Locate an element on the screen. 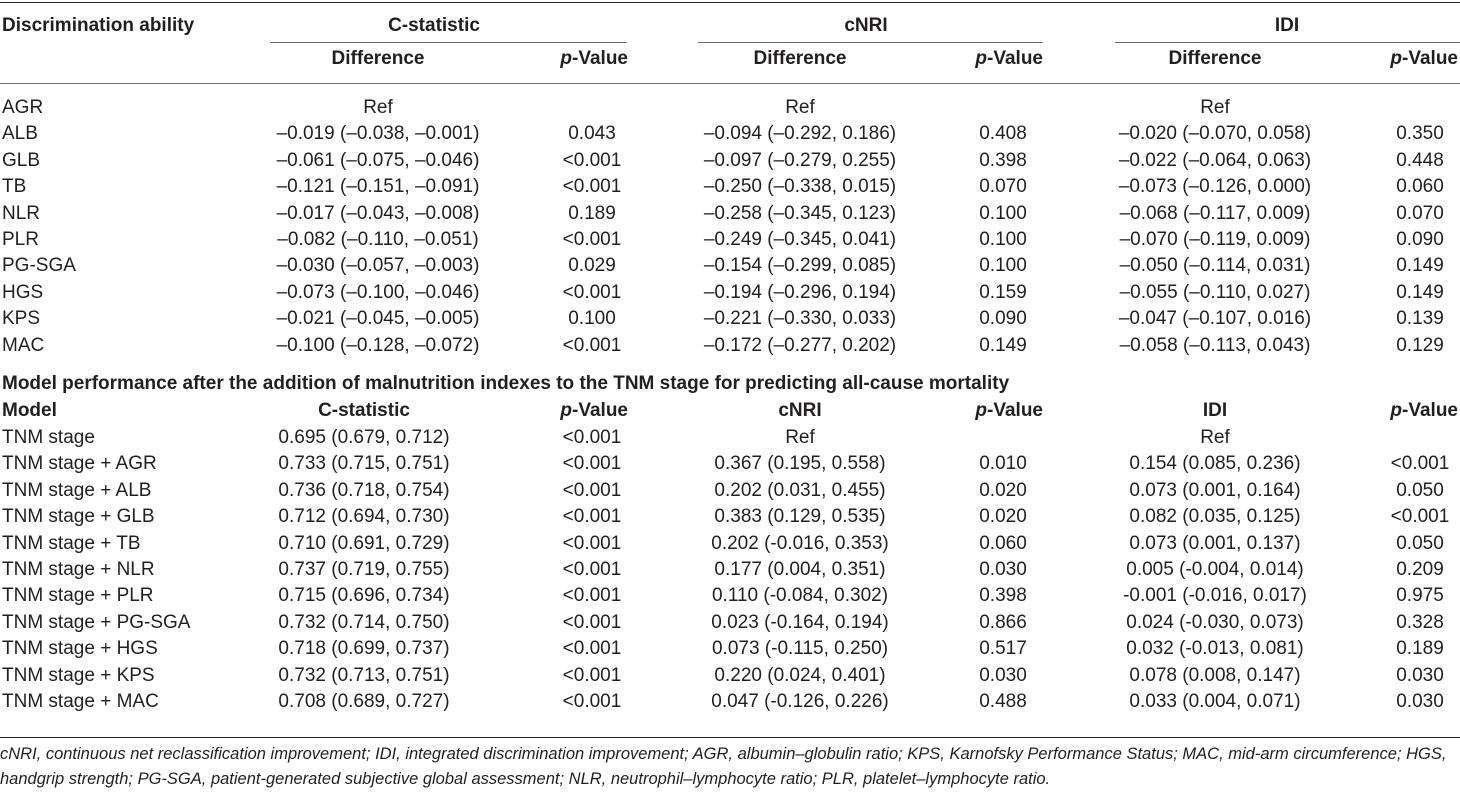 The image size is (1460, 794). header-idi: IDI is located at coordinates (1287, 25).